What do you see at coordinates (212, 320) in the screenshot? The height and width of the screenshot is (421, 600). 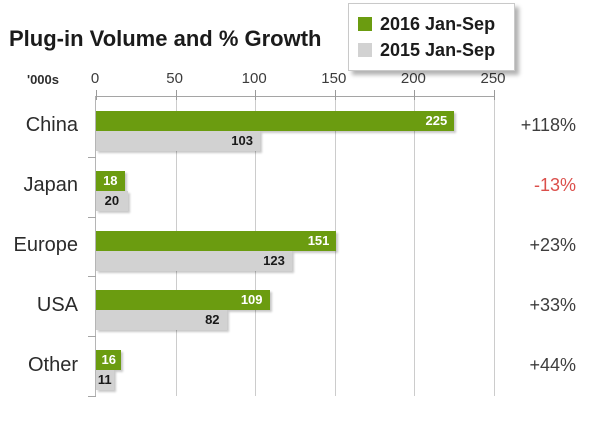 I see `bar-value-label: 82` at bounding box center [212, 320].